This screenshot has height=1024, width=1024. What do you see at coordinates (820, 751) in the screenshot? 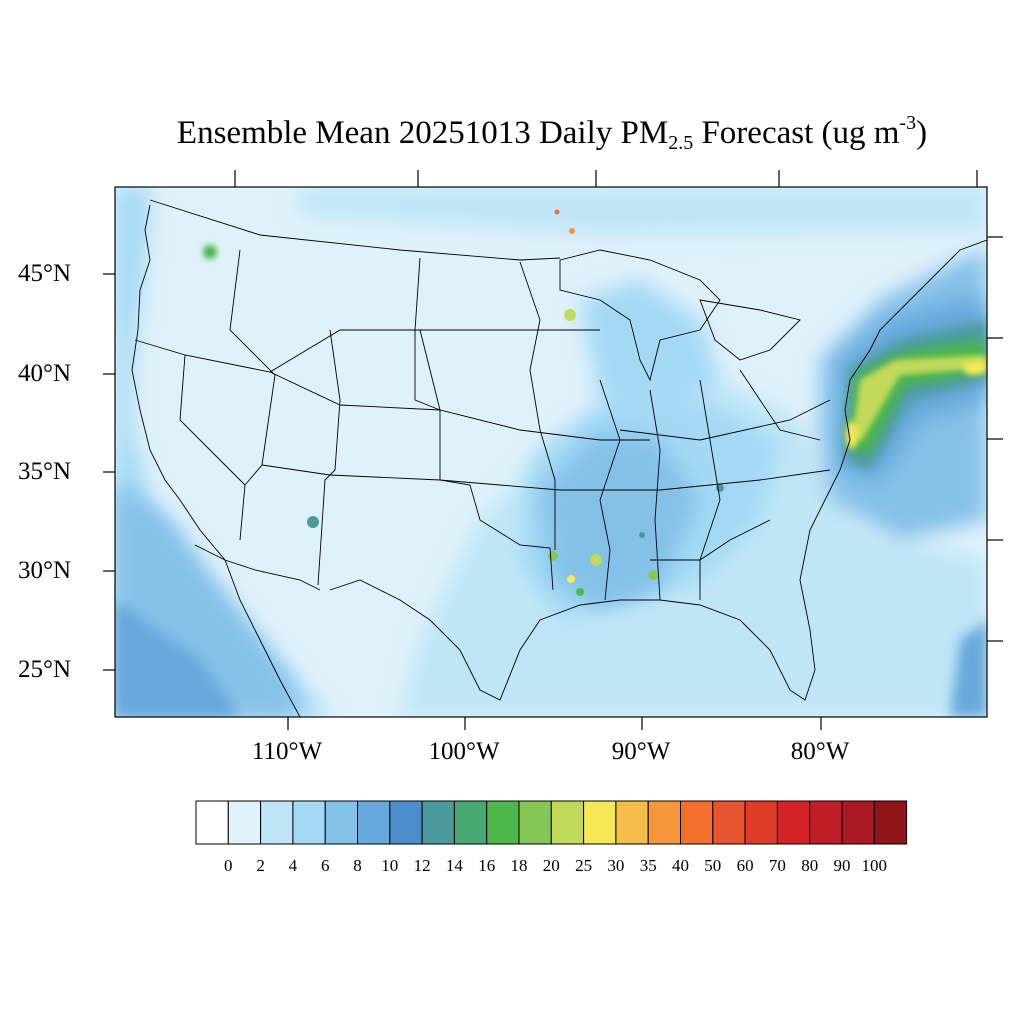
I see `lon-label-80w: 80°W` at bounding box center [820, 751].